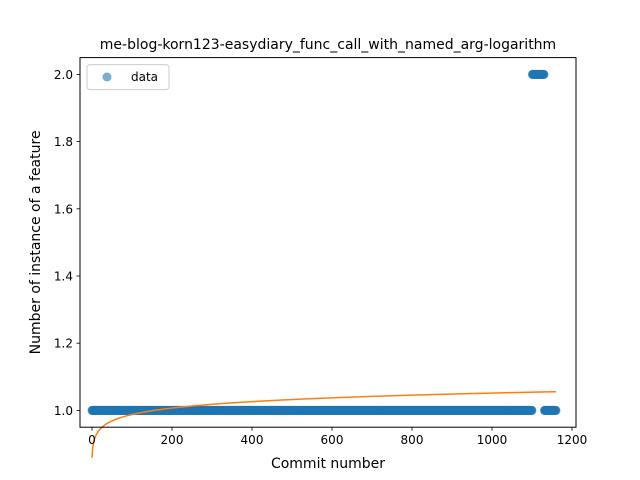  Describe the element at coordinates (63, 411) in the screenshot. I see `y-tick-label: 1.0` at that location.